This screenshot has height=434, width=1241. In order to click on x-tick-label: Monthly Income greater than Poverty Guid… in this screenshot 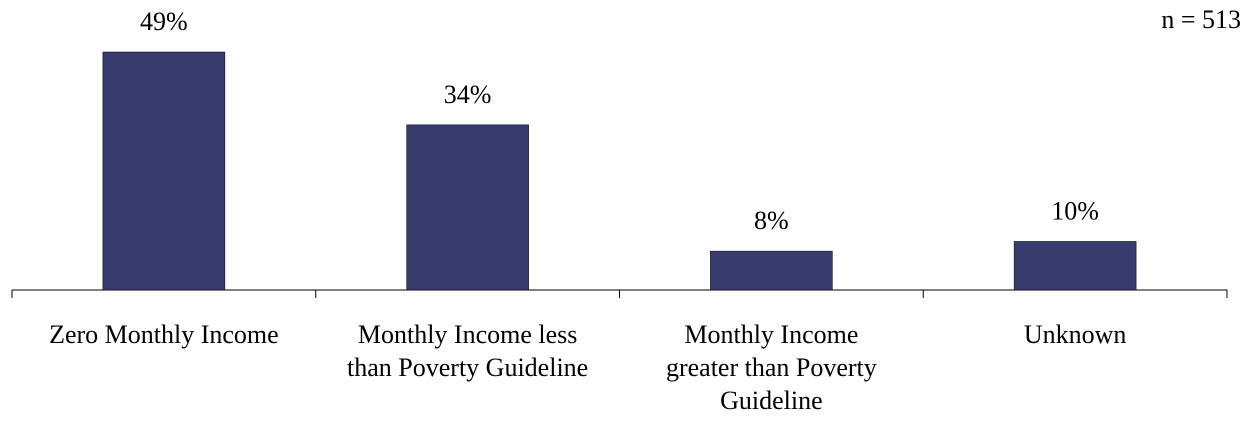, I will do `click(771, 367)`.